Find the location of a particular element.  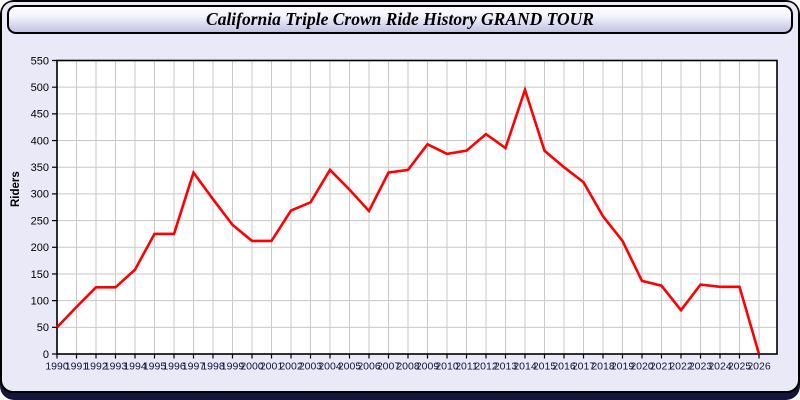

x-tick-label: 2008 is located at coordinates (408, 367).